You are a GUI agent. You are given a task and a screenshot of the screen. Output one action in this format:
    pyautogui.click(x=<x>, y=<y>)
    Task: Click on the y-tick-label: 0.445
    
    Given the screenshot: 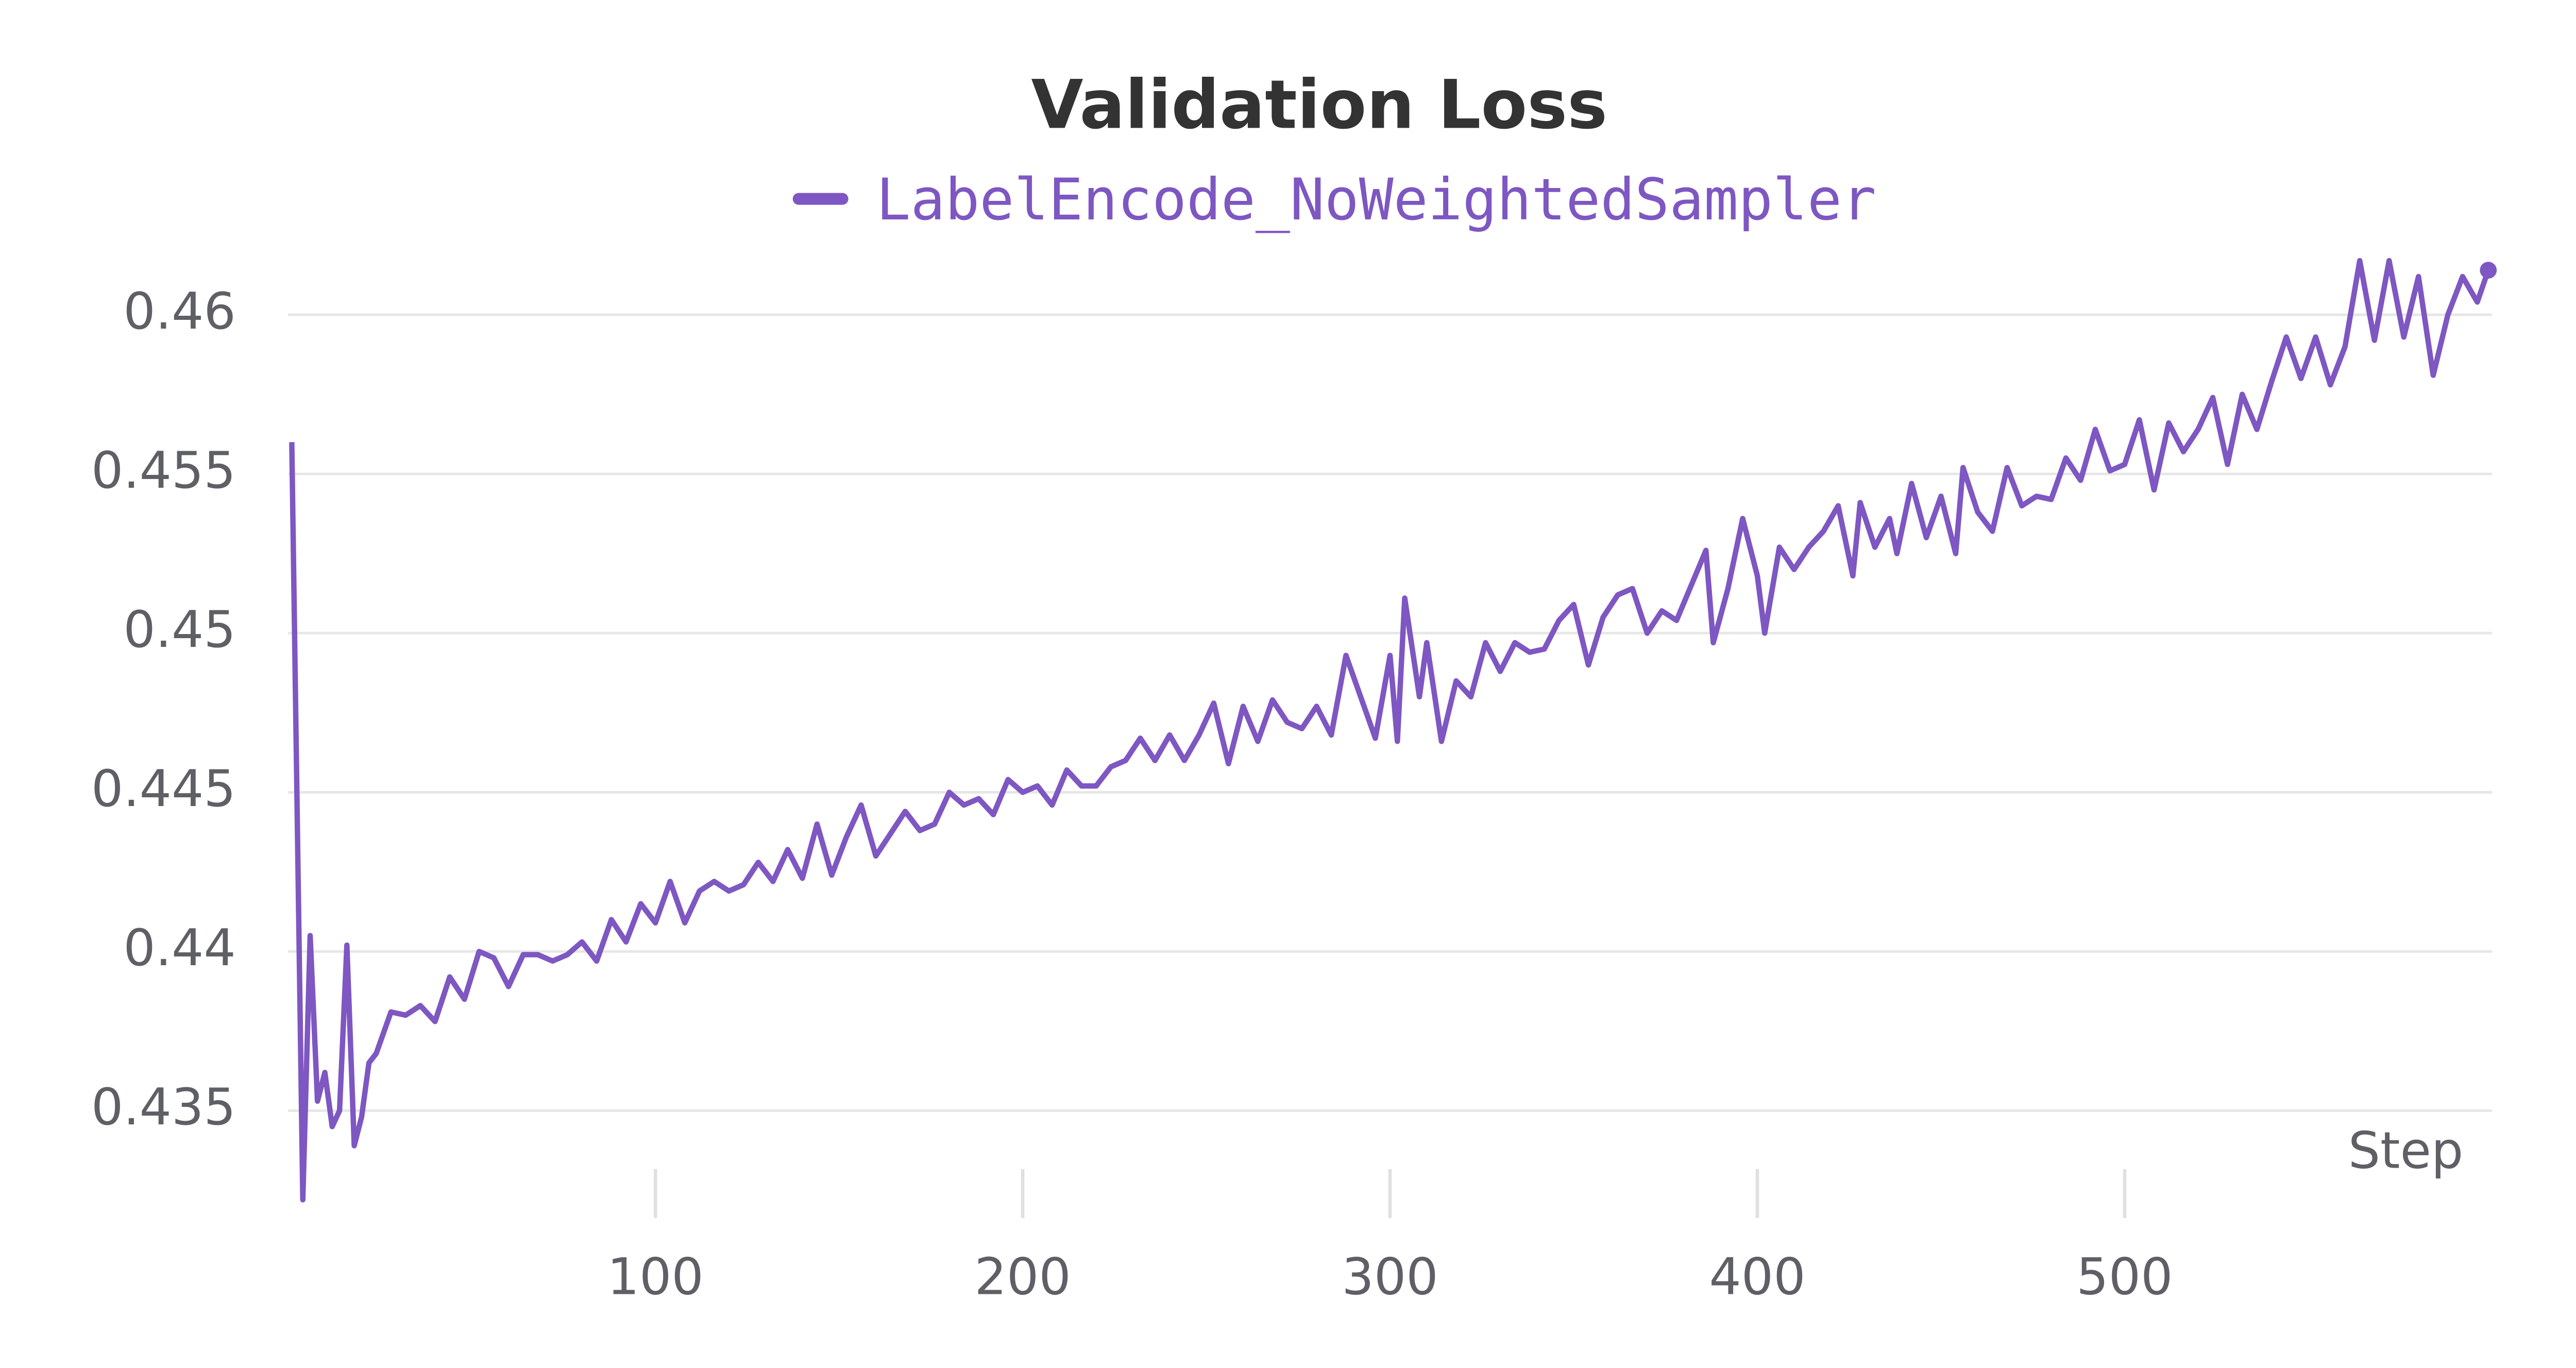 What is the action you would take?
    pyautogui.click(x=163, y=789)
    